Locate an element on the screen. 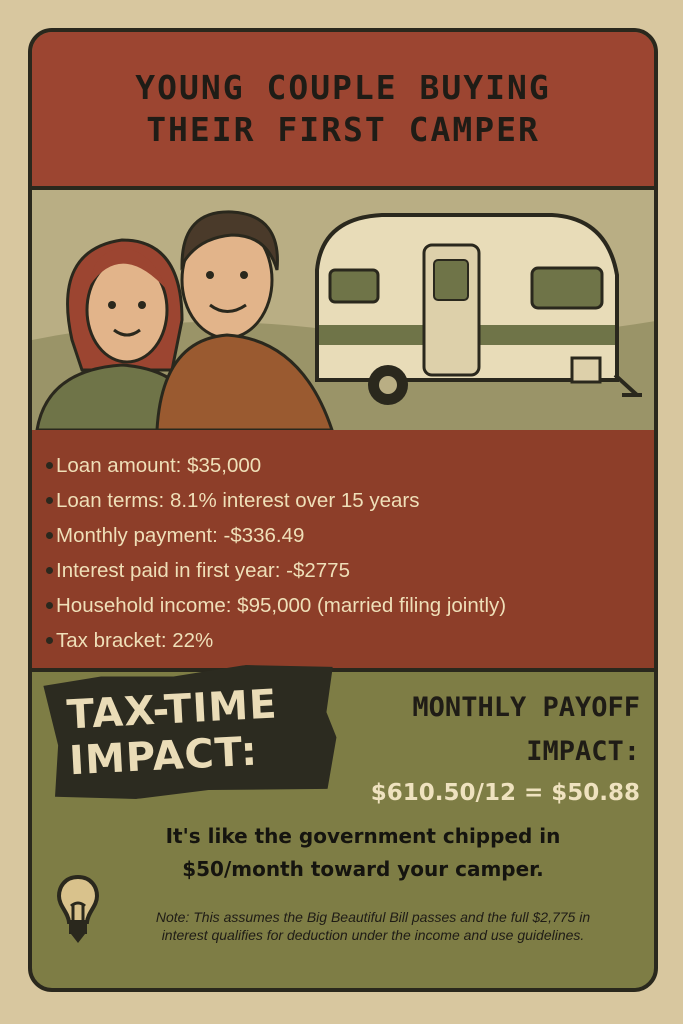 The height and width of the screenshot is (1024, 683). fact-item: Monthly payment: -$336.49 is located at coordinates (350, 535).